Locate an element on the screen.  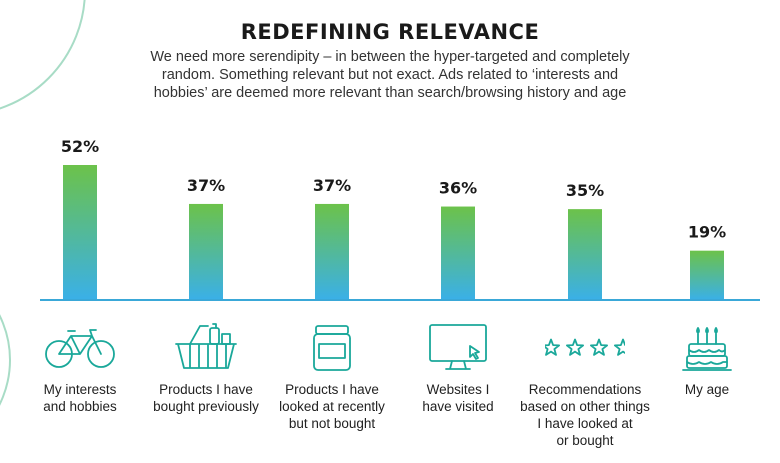
value-label-0: 52% is located at coordinates (80, 146).